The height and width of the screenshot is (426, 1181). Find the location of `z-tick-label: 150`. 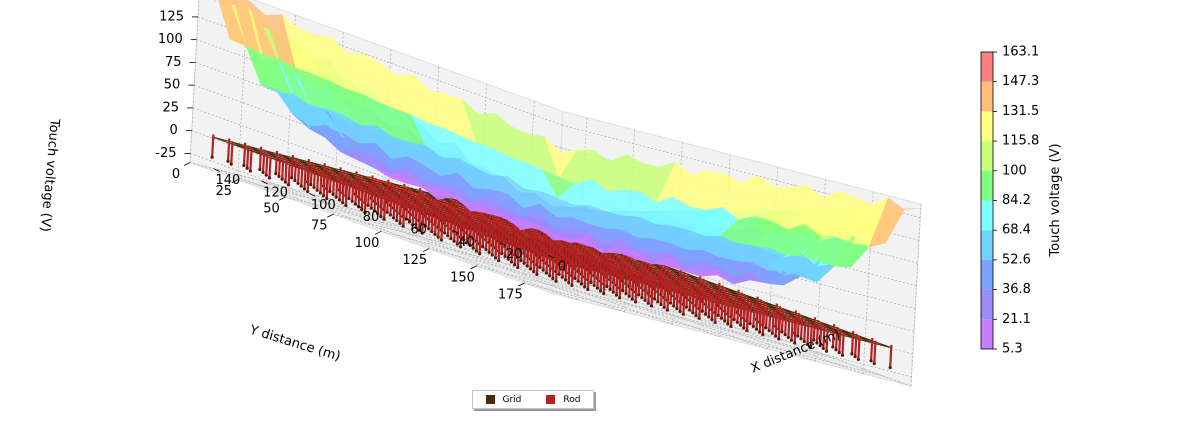

z-tick-label: 150 is located at coordinates (172, 1).